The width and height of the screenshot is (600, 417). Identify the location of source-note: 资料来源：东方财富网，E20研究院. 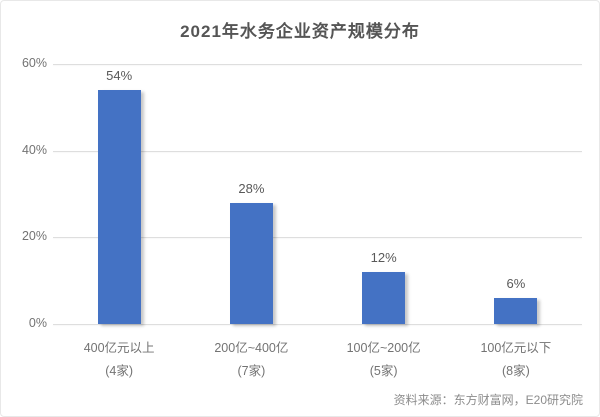
(488, 400).